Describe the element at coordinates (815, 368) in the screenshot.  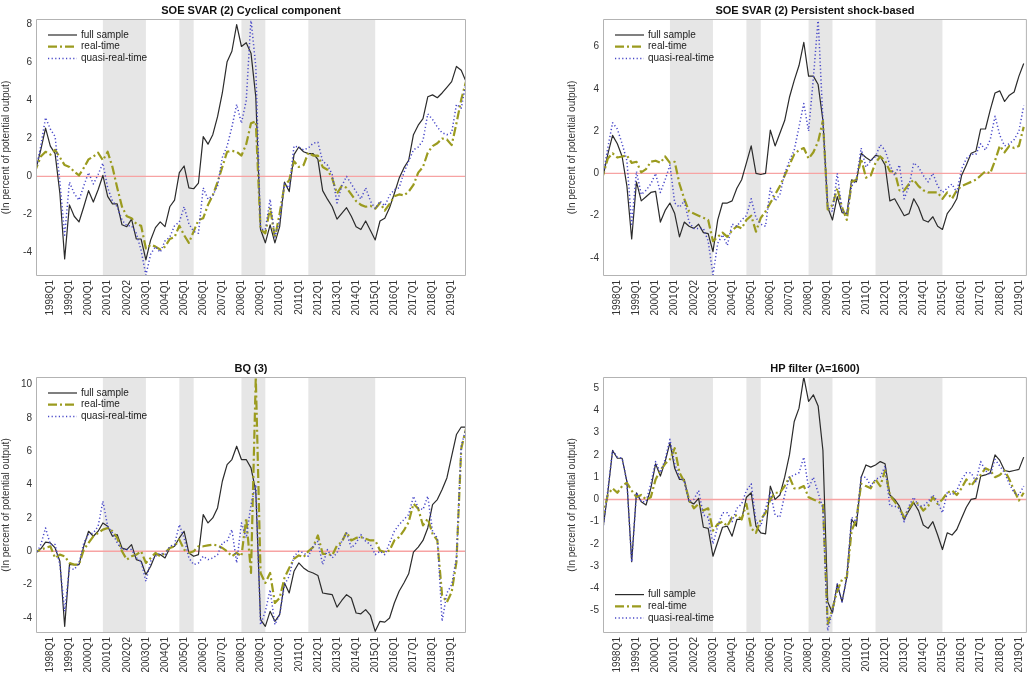
I see `chart-title: HP filter (λ=1600)` at that location.